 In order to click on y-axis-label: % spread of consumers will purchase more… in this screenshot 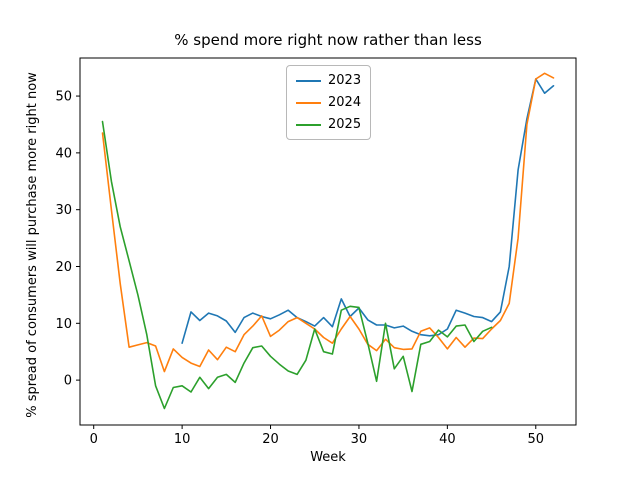, I will do `click(32, 245)`.